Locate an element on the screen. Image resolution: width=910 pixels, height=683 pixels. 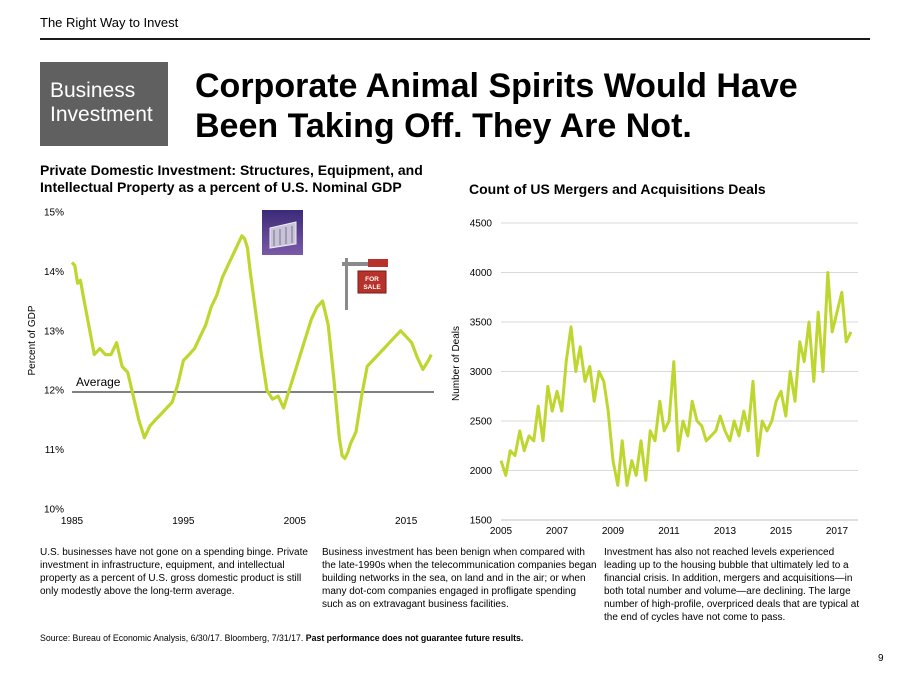
for-sale-sign-icon: FOR SALE is located at coordinates (365, 284).